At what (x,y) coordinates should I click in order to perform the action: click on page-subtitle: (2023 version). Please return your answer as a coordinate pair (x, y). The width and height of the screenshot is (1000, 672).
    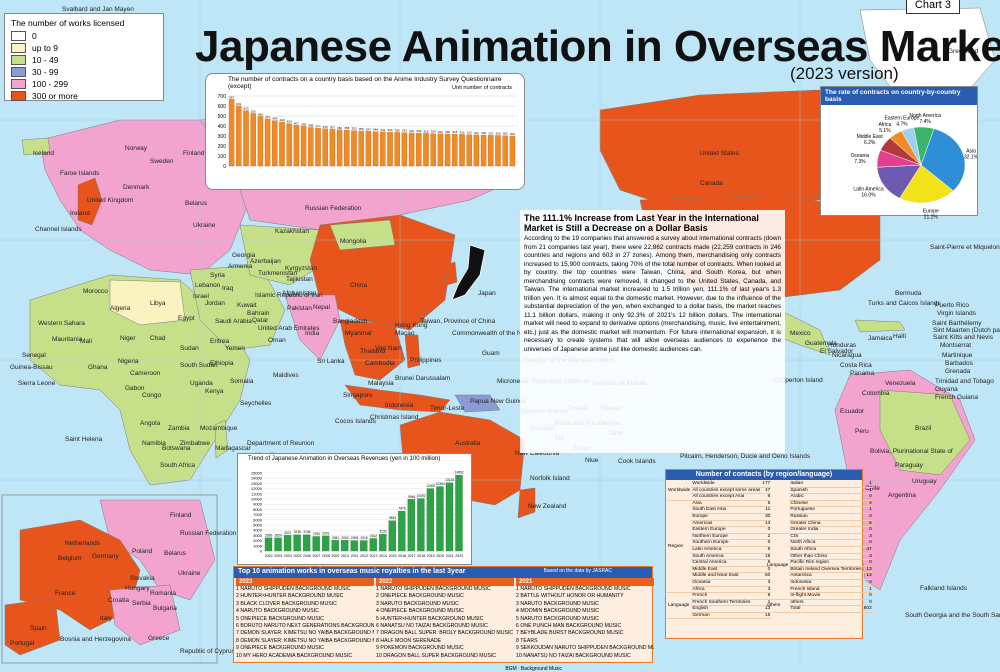
    Looking at the image, I should click on (844, 73).